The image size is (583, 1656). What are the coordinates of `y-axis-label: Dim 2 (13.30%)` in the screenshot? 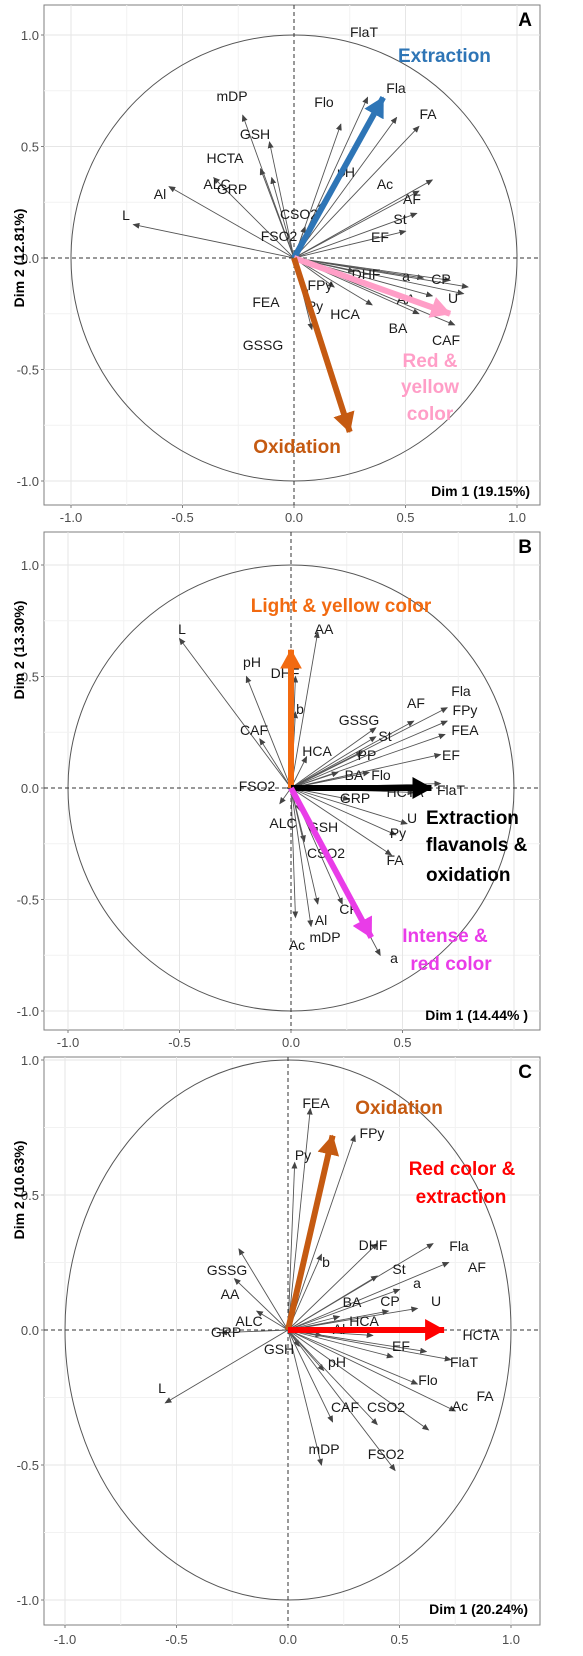 It's located at (19, 650).